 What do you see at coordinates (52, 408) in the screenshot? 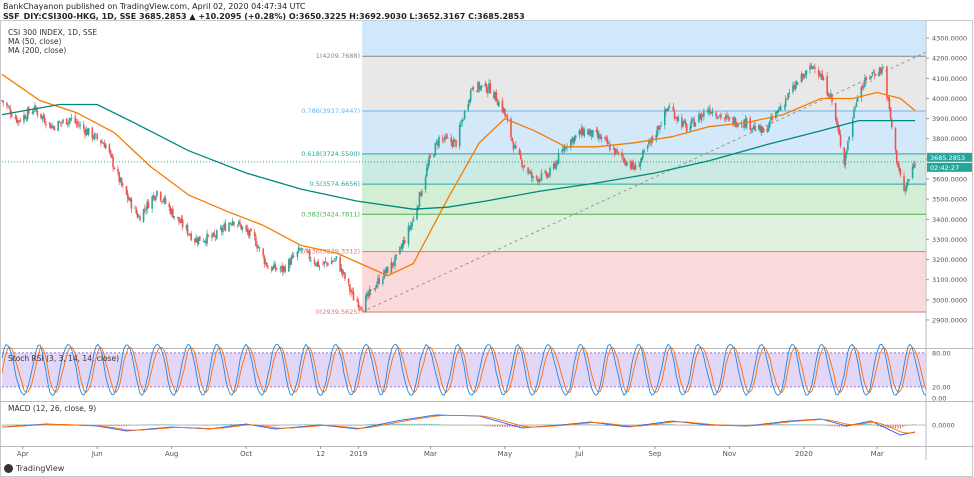
I see `legend-macd: MACD (12, 26, close, 9)` at bounding box center [52, 408].